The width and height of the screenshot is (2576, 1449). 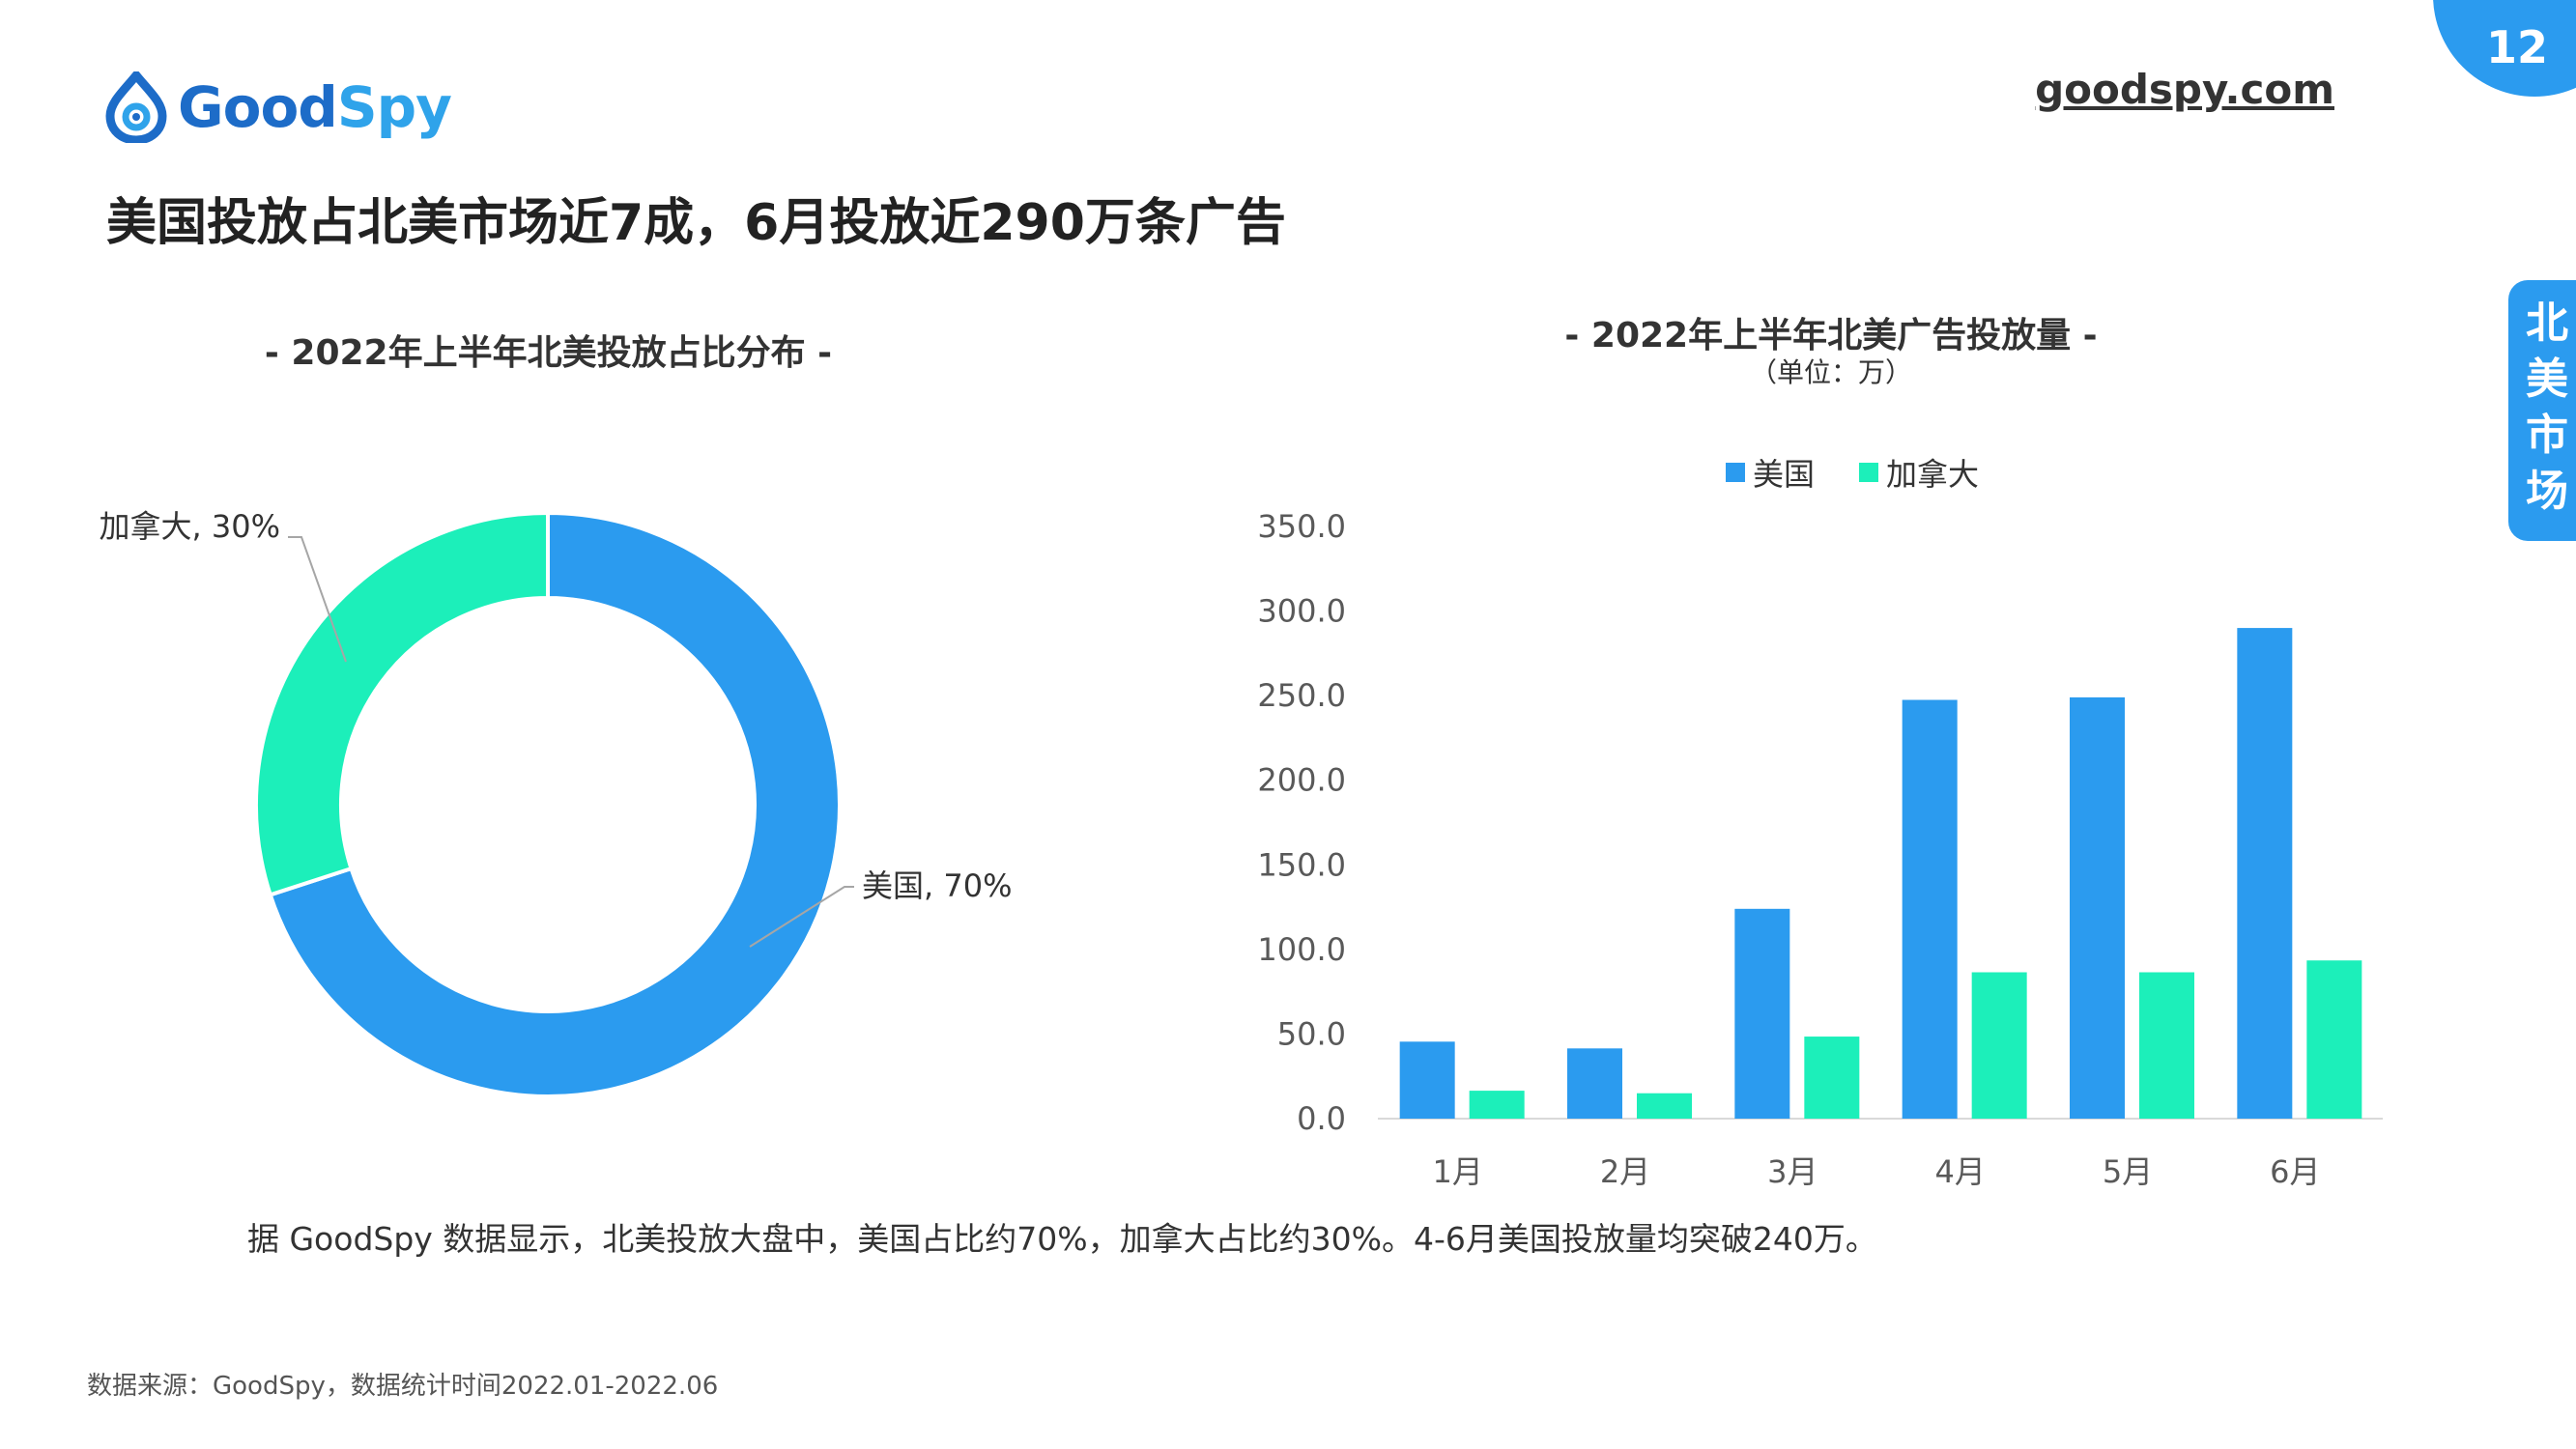 I want to click on legend-item-us: 美国, so click(x=1771, y=472).